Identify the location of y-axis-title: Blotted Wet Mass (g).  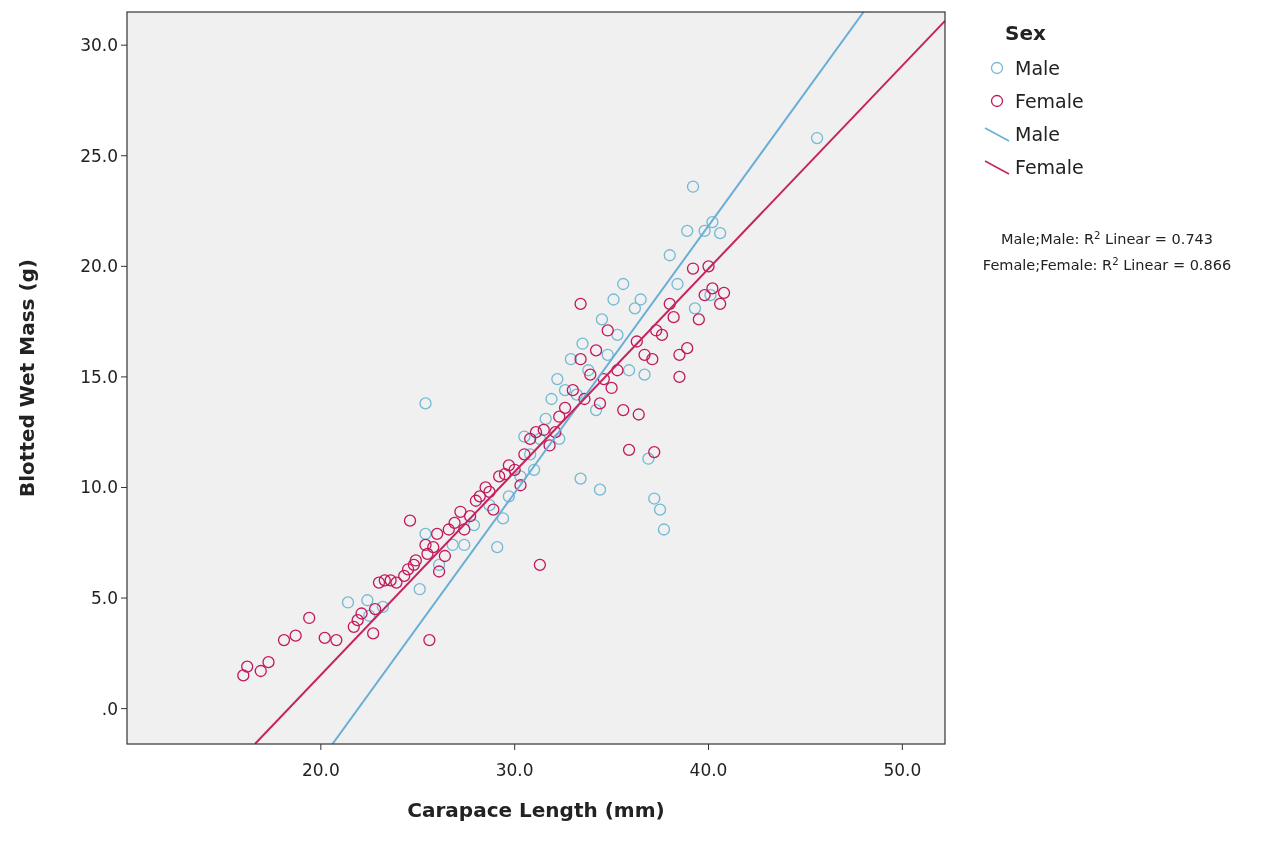
(27, 378).